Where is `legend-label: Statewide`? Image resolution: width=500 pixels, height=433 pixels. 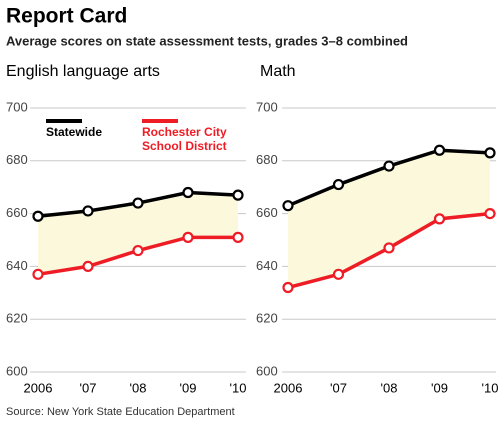
legend-label: Statewide is located at coordinates (74, 132).